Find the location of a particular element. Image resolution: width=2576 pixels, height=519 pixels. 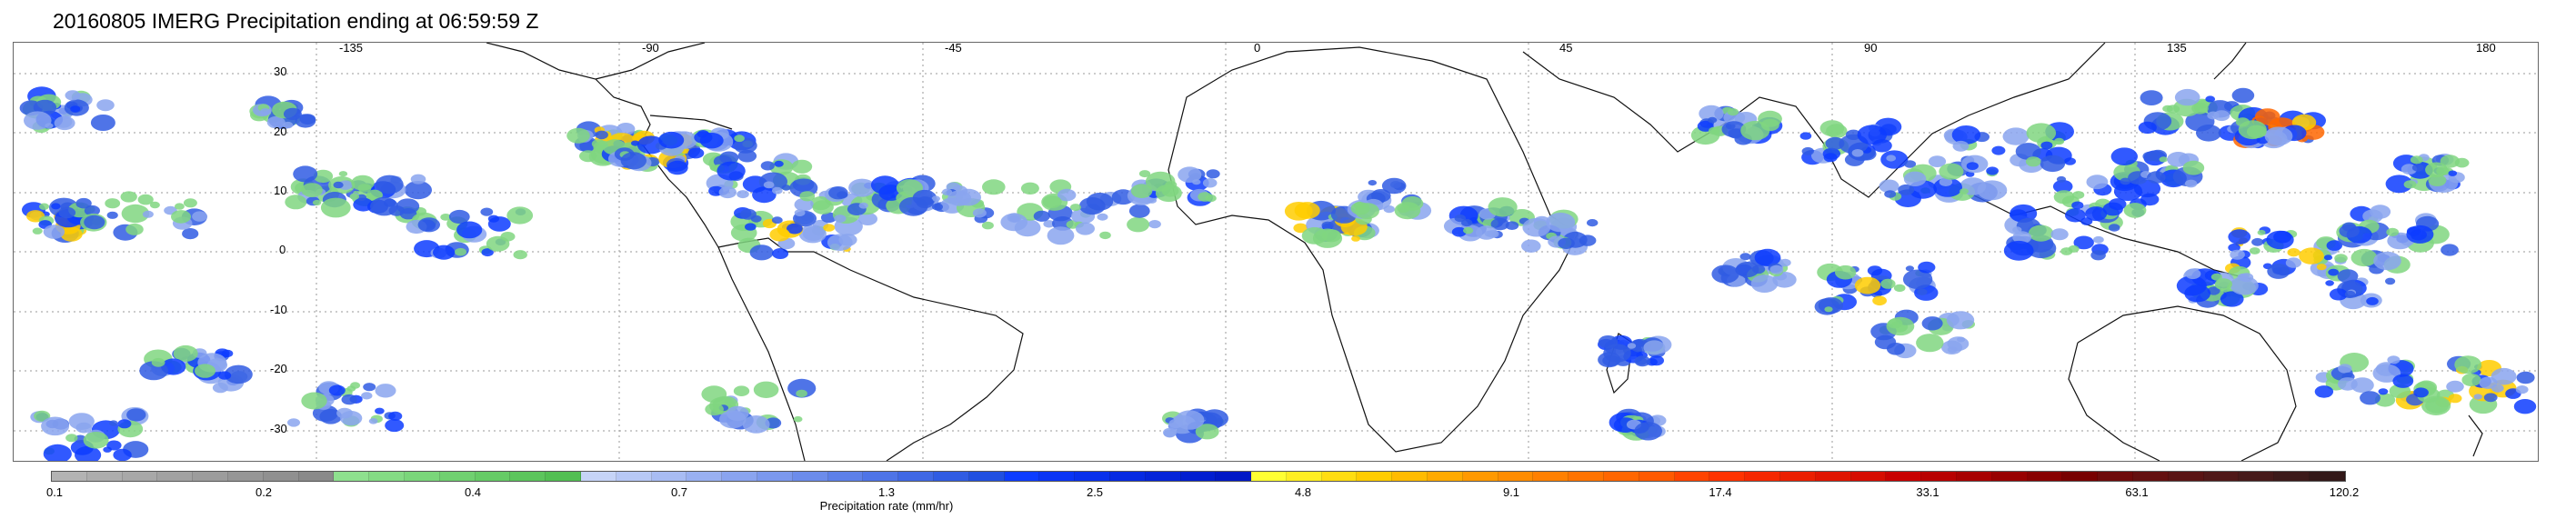

lat-label-4: -10 is located at coordinates (278, 309).